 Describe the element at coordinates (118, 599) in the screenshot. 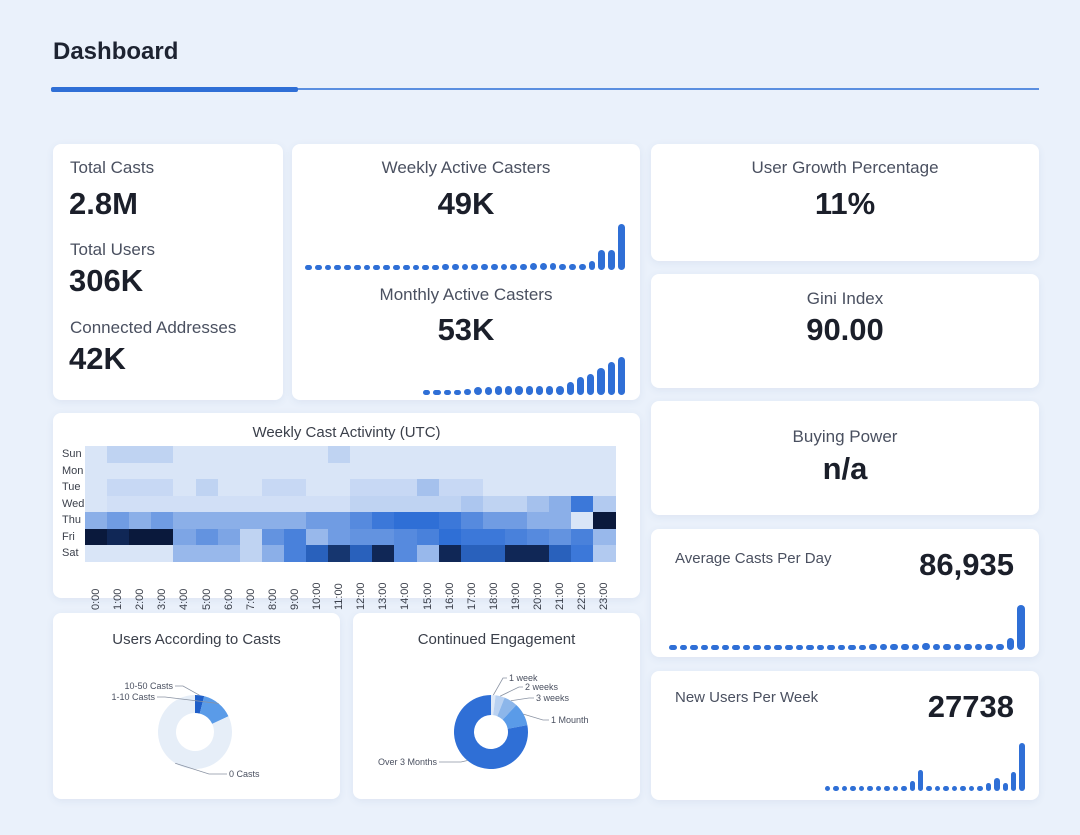

I see `heatmap-hour-label: 1:00` at that location.